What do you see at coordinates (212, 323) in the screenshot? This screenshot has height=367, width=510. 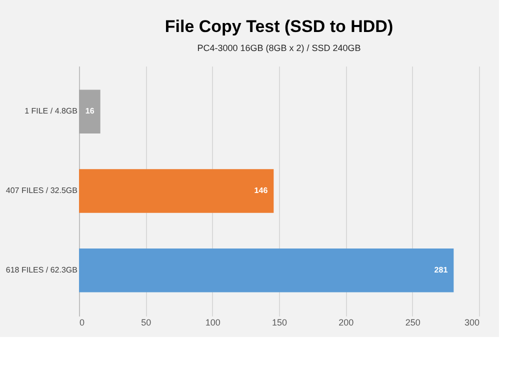 I see `x-tick-label: 100` at bounding box center [212, 323].